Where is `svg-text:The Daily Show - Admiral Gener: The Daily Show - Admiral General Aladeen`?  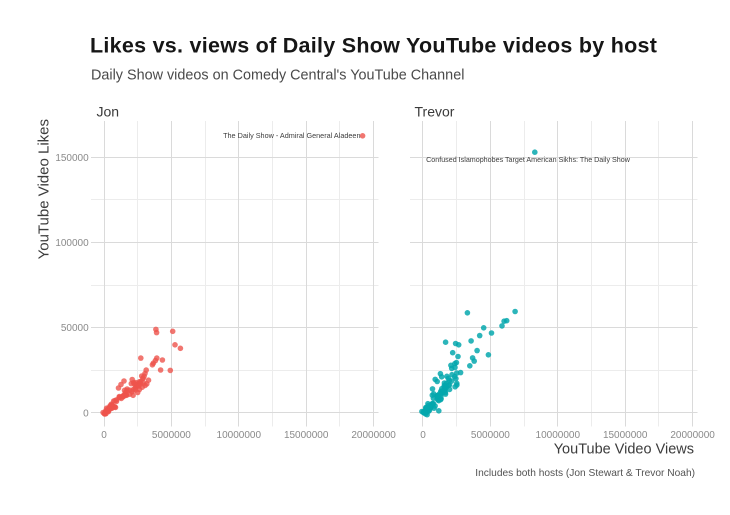
svg-text:The Daily Show - Admiral Gener: The Daily Show - Admiral General Aladeen is located at coordinates (291, 135).